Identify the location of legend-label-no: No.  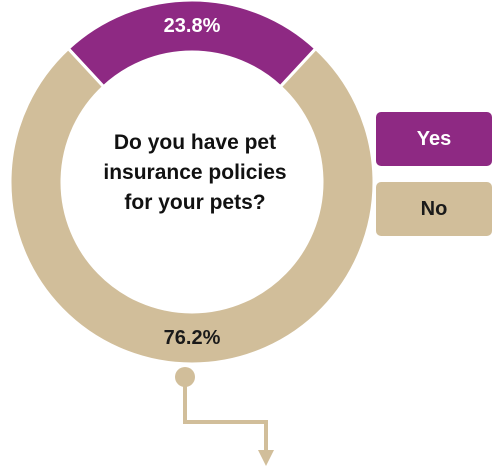
(434, 208).